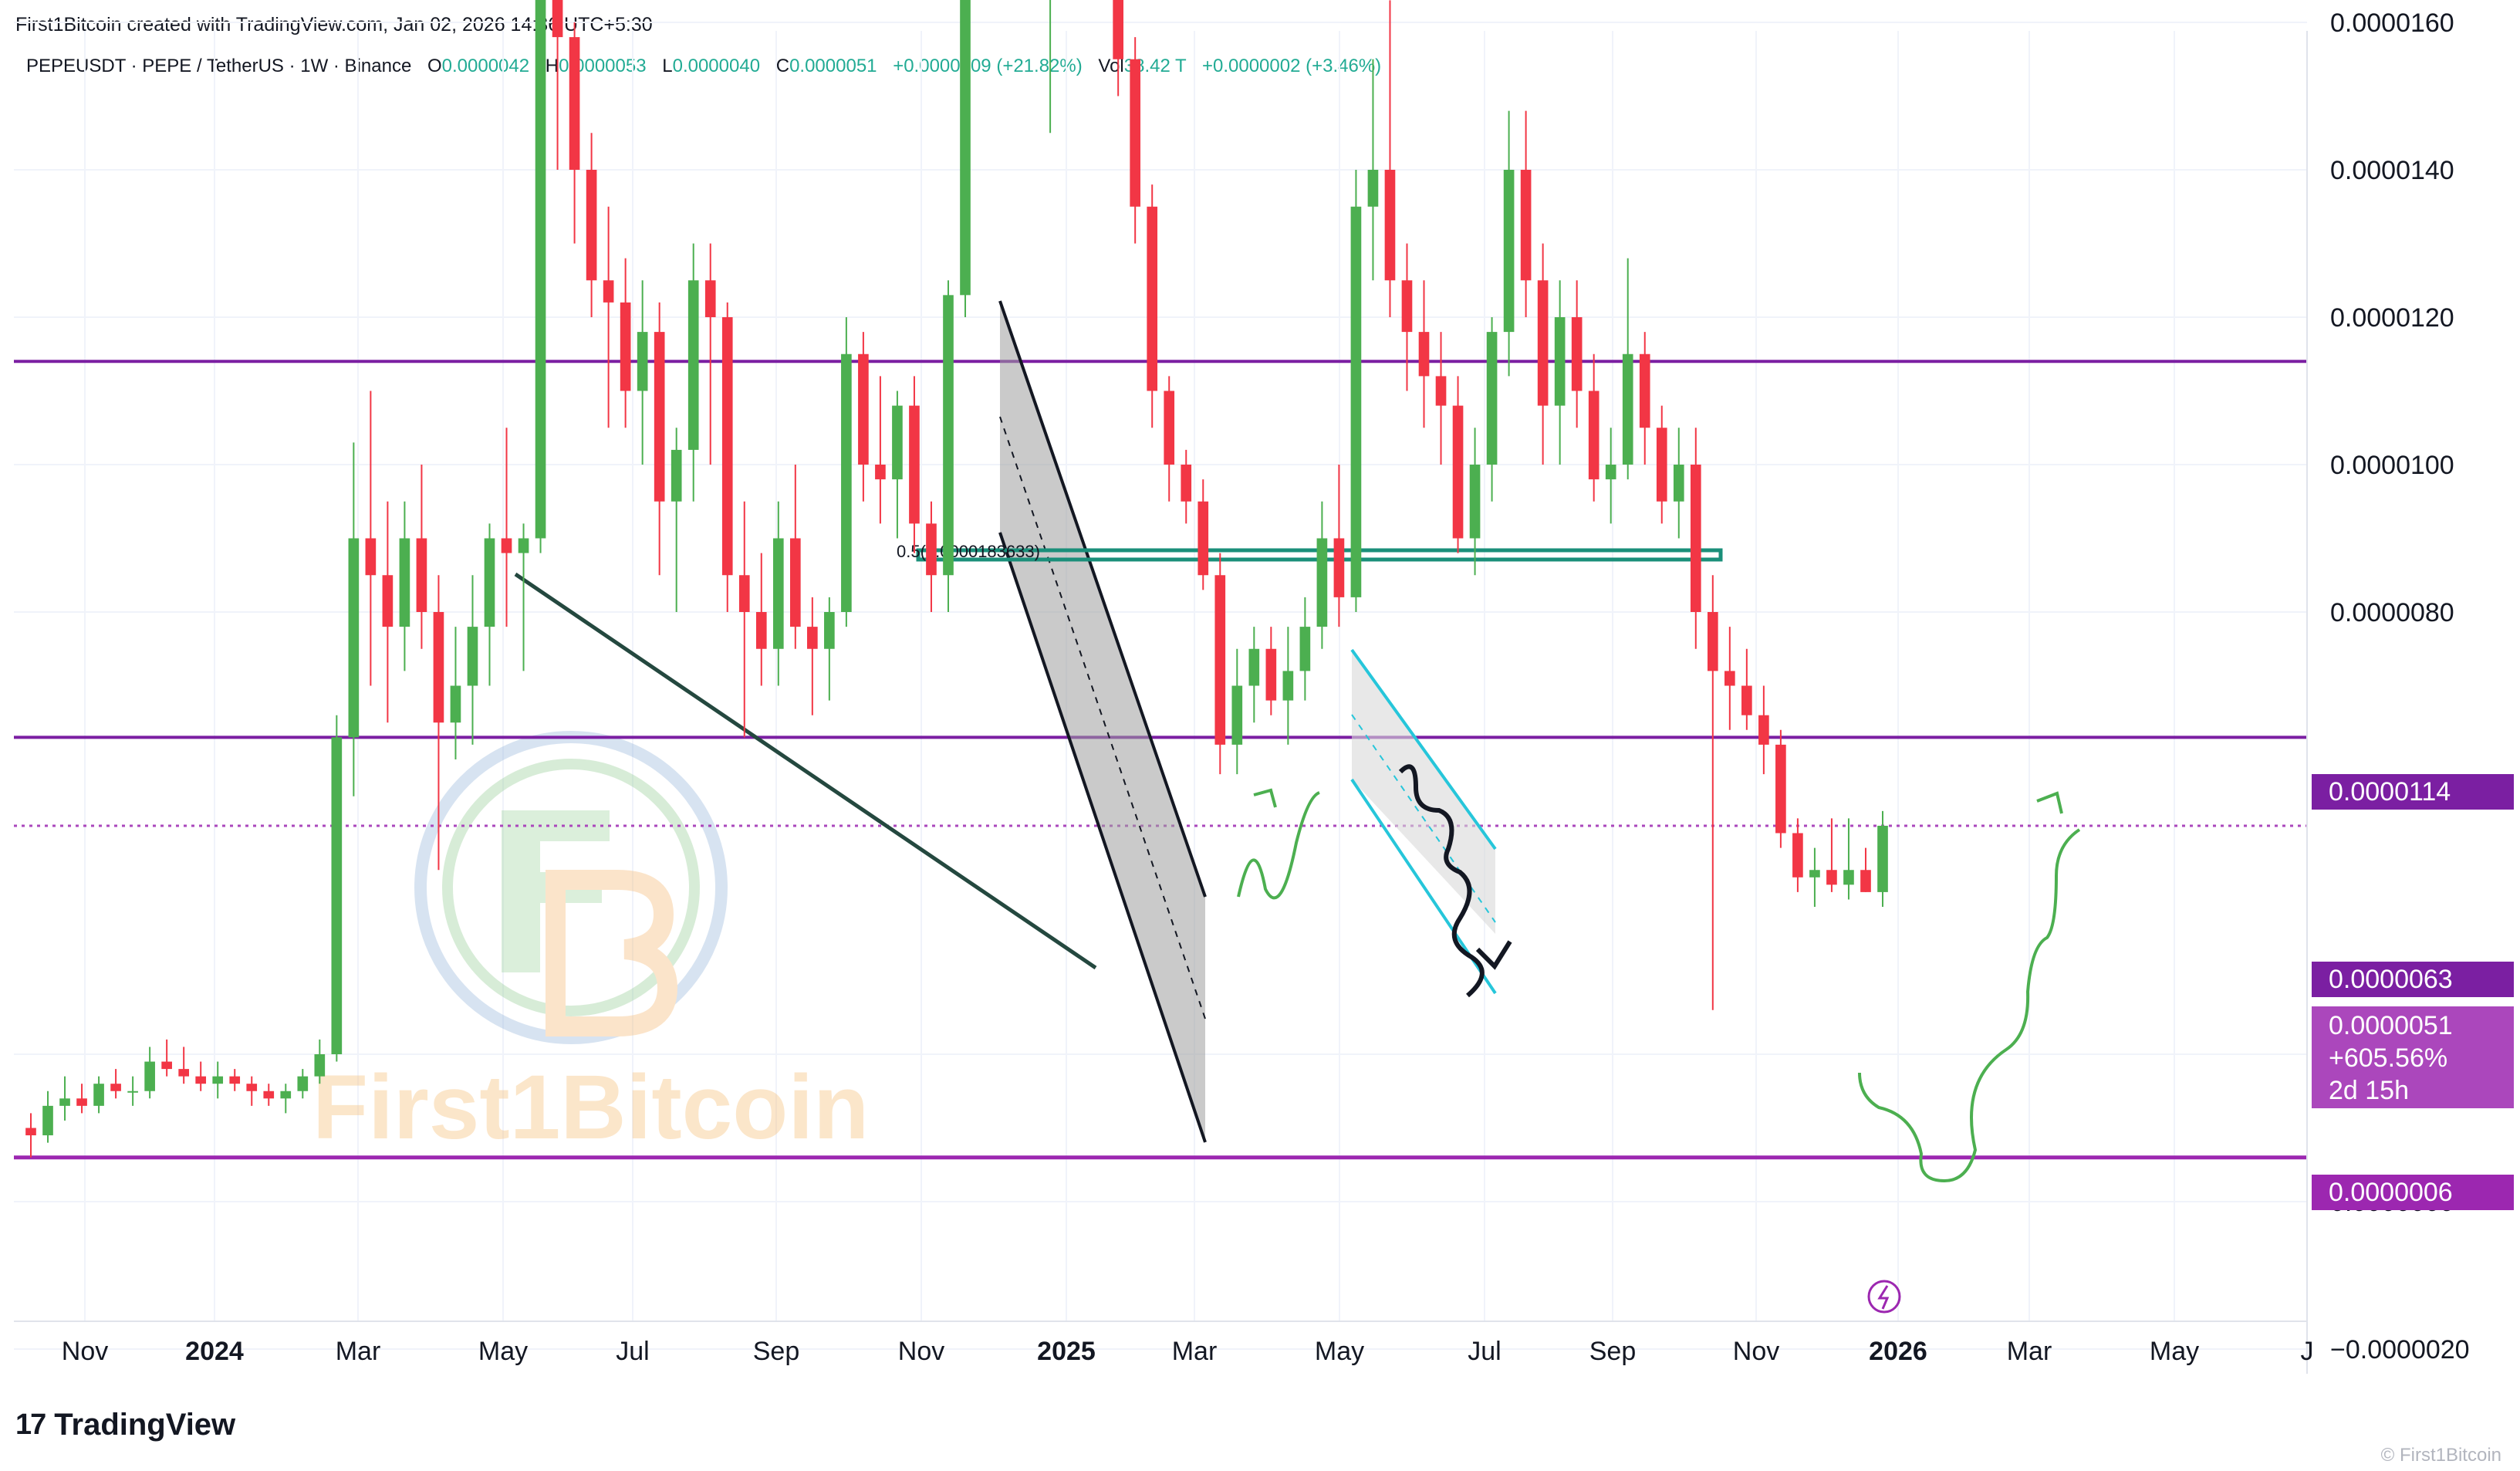  Describe the element at coordinates (2391, 1192) in the screenshot. I see `level-006-text: 0.0000006` at that location.